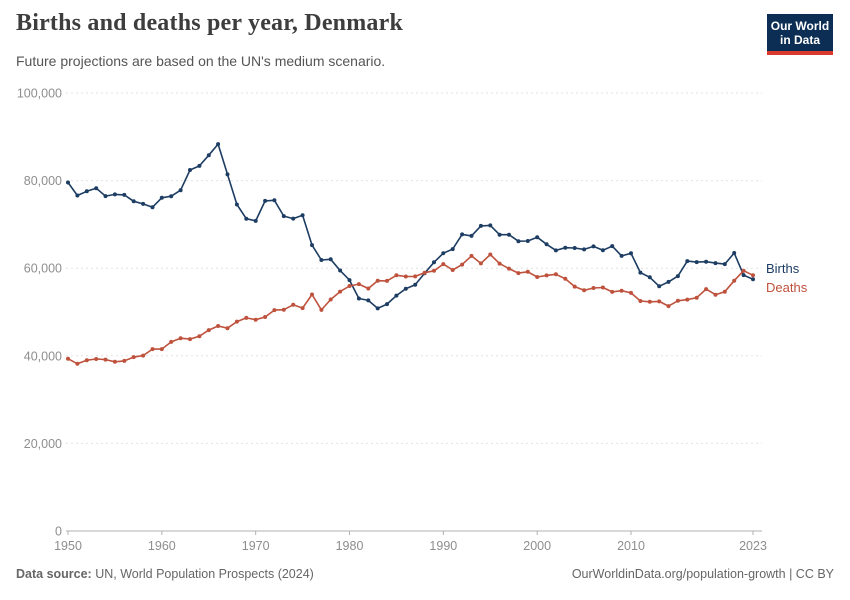 This screenshot has width=850, height=600. Describe the element at coordinates (787, 288) in the screenshot. I see `series-label-deaths: Deaths` at that location.